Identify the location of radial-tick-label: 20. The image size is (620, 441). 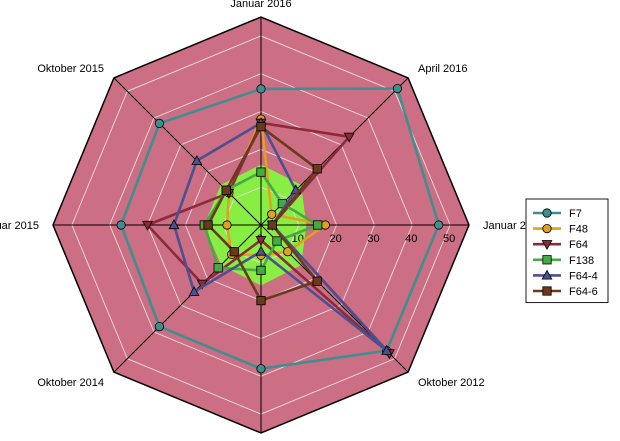
(335, 239).